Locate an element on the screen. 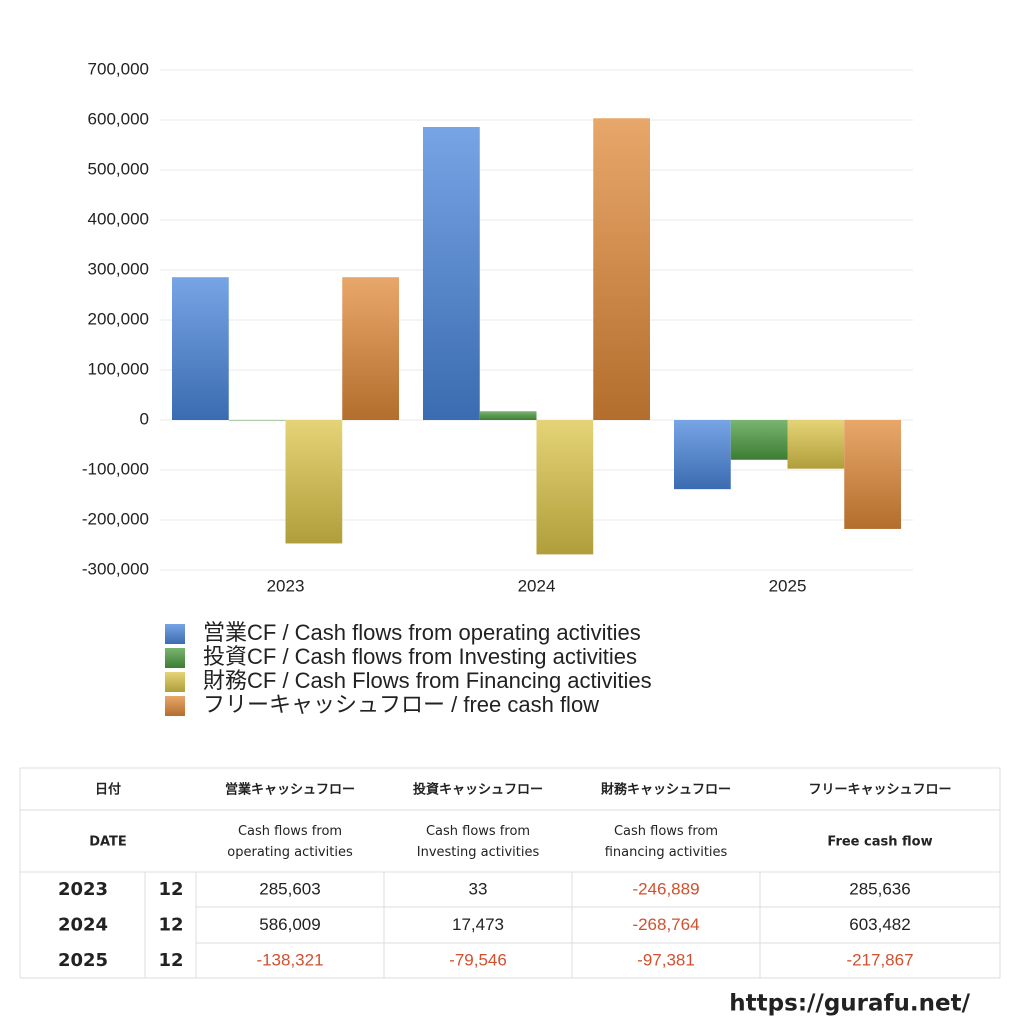 Image resolution: width=1024 pixels, height=1024 pixels. table-cell: -97,381 is located at coordinates (666, 959).